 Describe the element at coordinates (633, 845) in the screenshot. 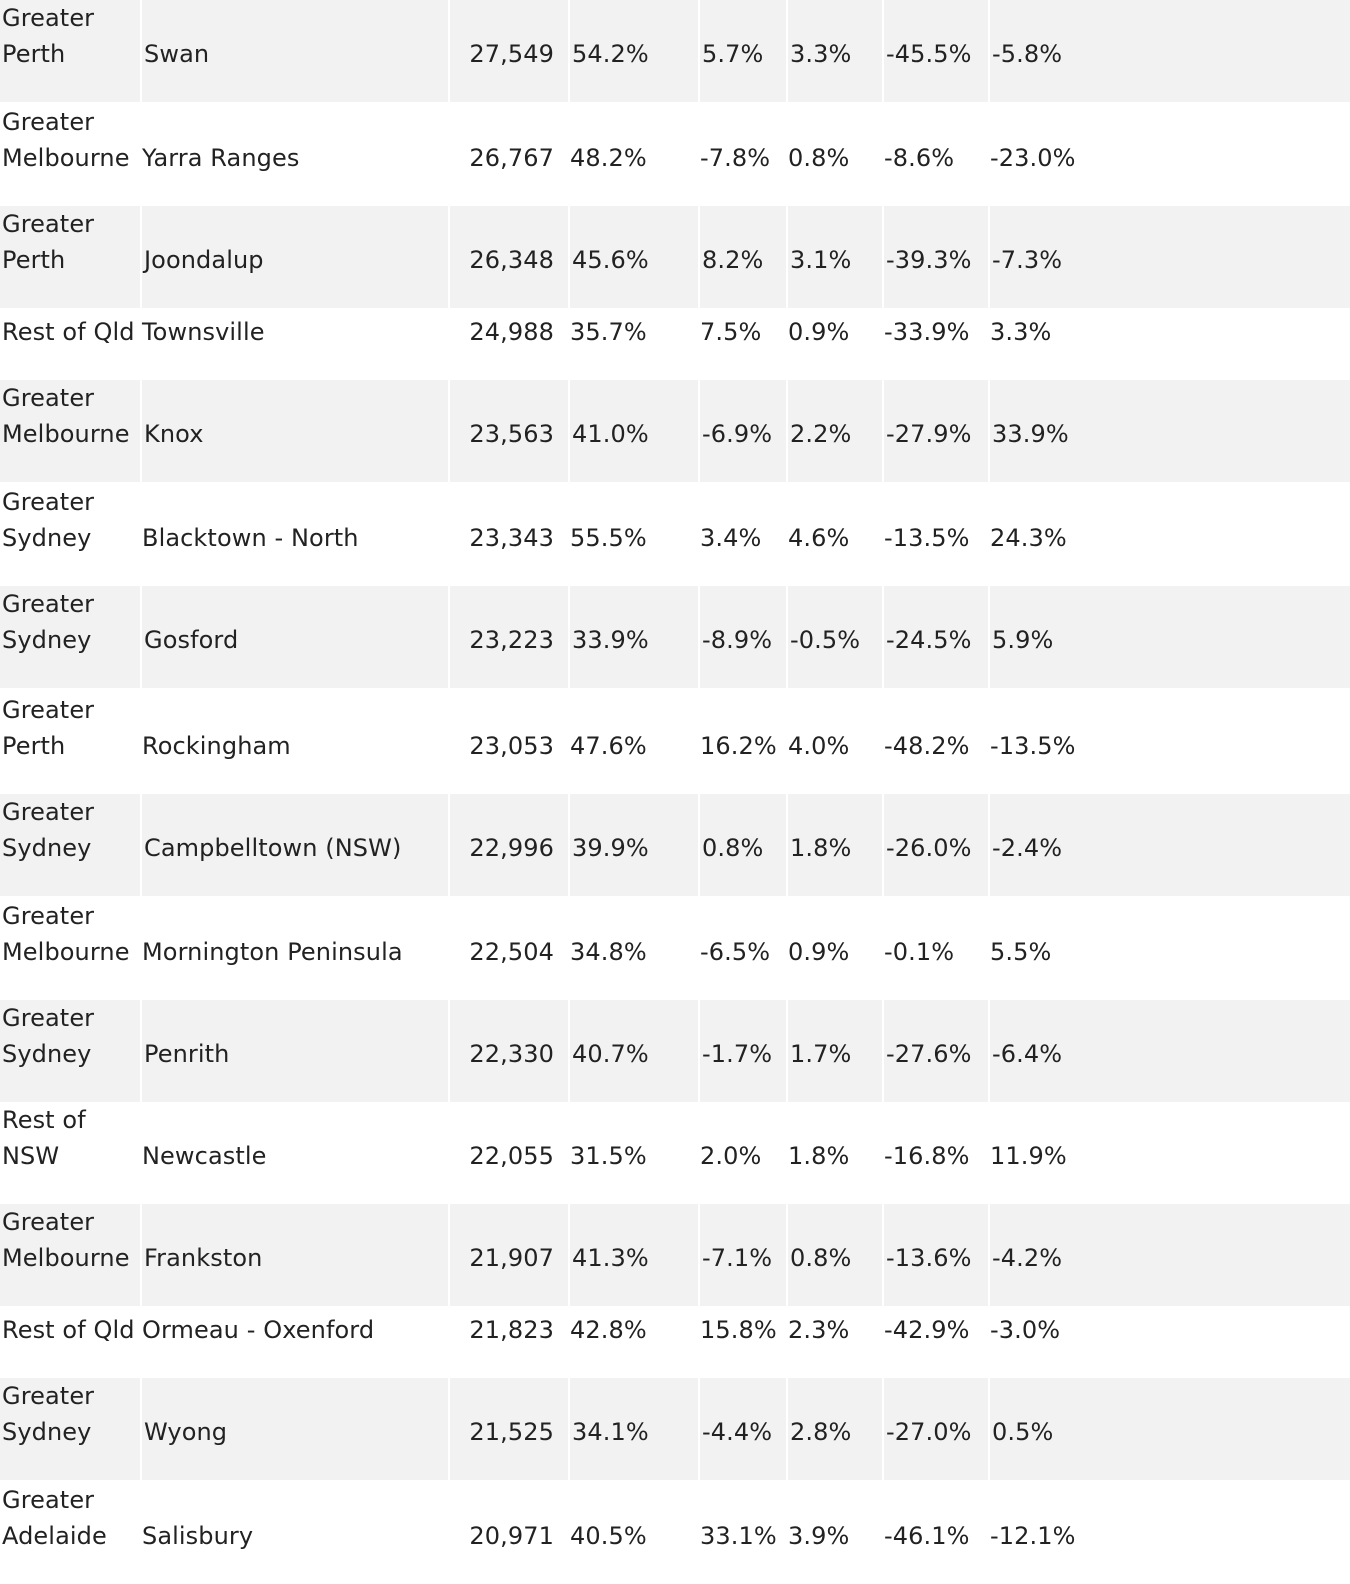

I see `share-cell: 39.9%` at that location.